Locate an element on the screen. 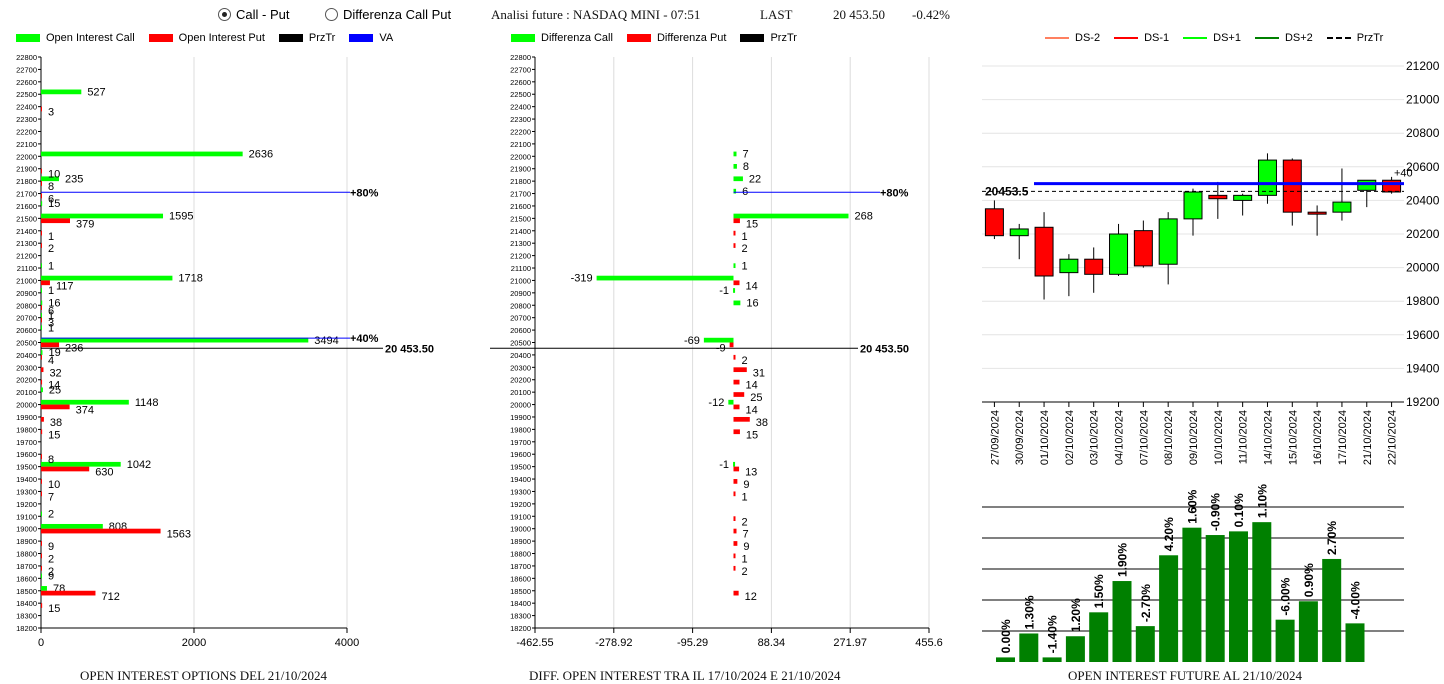  diff-call-bar-label: 1 is located at coordinates (744, 266).